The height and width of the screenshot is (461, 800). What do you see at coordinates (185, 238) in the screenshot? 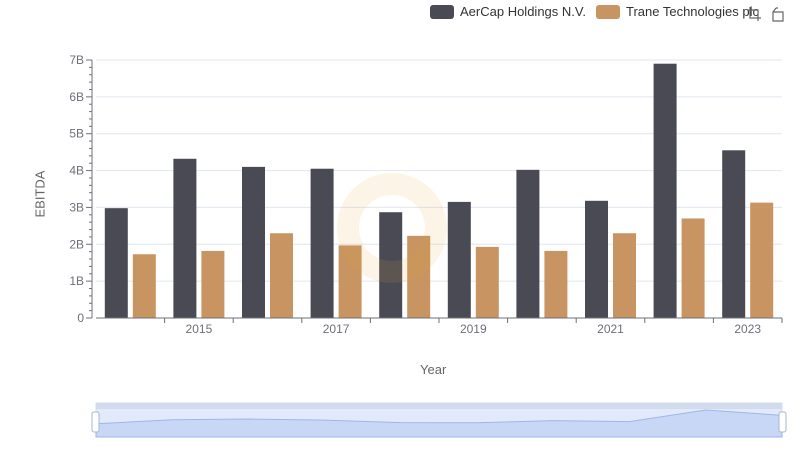
I see `bar-aercap-2015` at bounding box center [185, 238].